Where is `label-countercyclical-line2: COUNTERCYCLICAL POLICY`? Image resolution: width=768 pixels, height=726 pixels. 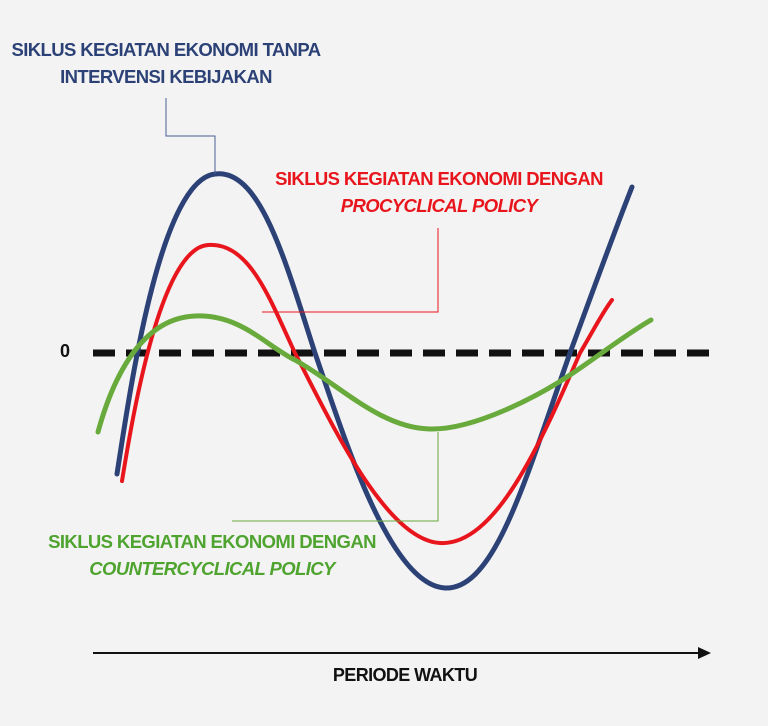 label-countercyclical-line2: COUNTERCYCLICAL POLICY is located at coordinates (212, 568).